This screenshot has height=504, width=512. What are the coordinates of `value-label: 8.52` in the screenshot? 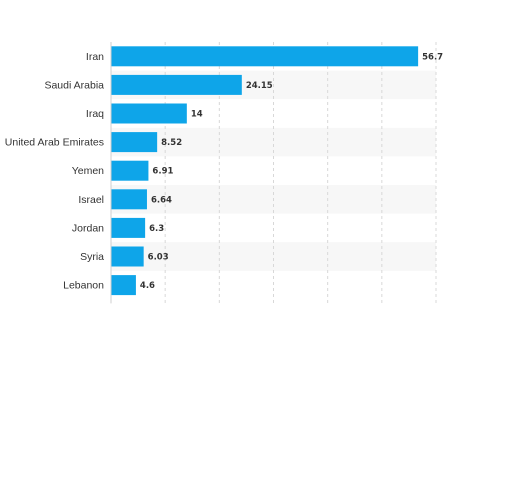 It's located at (171, 143).